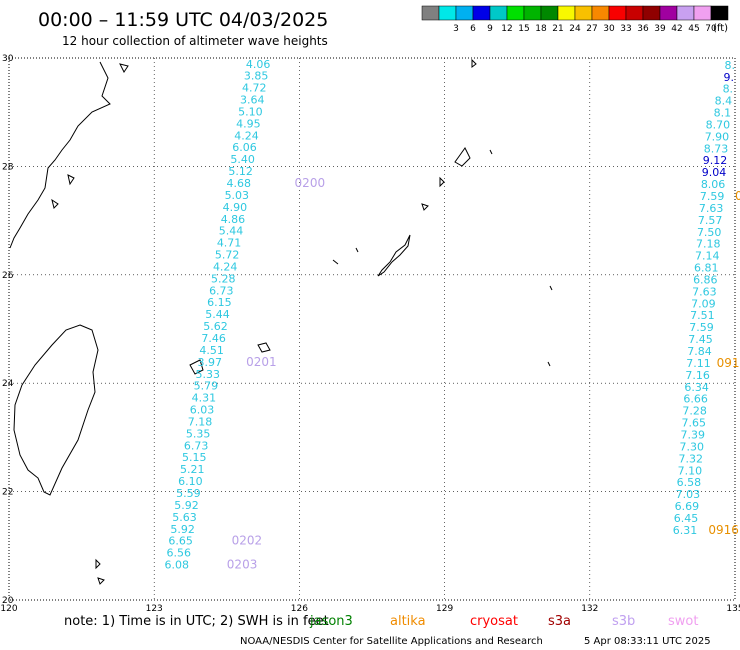 The image size is (740, 650). Describe the element at coordinates (473, 29) in the screenshot. I see `colorbar-tick-label: 6` at that location.